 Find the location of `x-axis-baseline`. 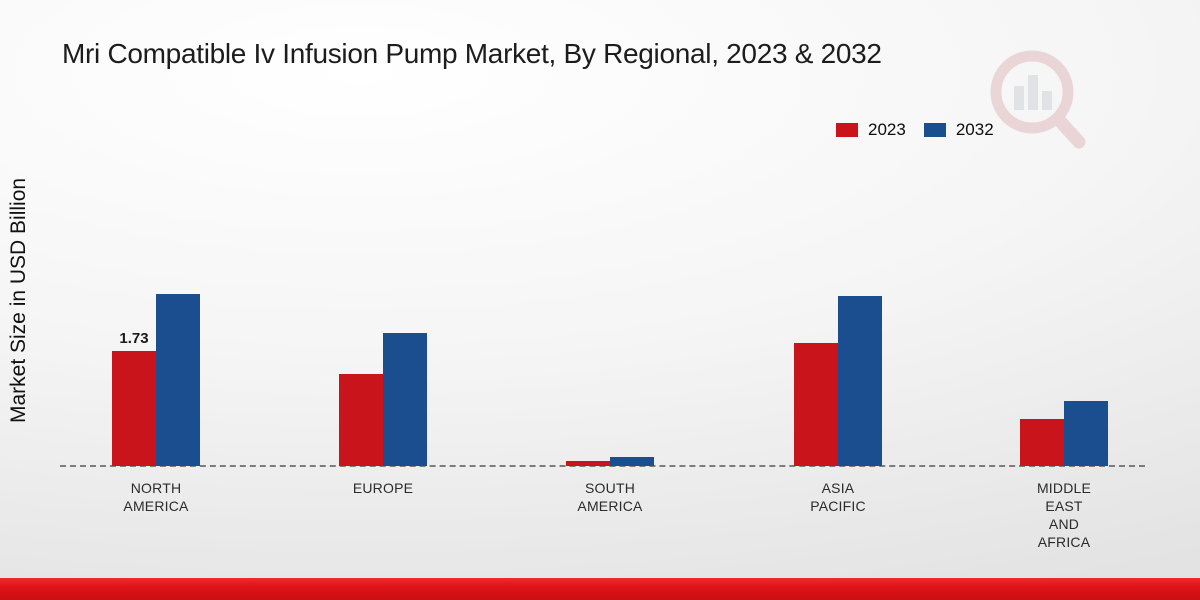

x-axis-baseline is located at coordinates (602, 466).